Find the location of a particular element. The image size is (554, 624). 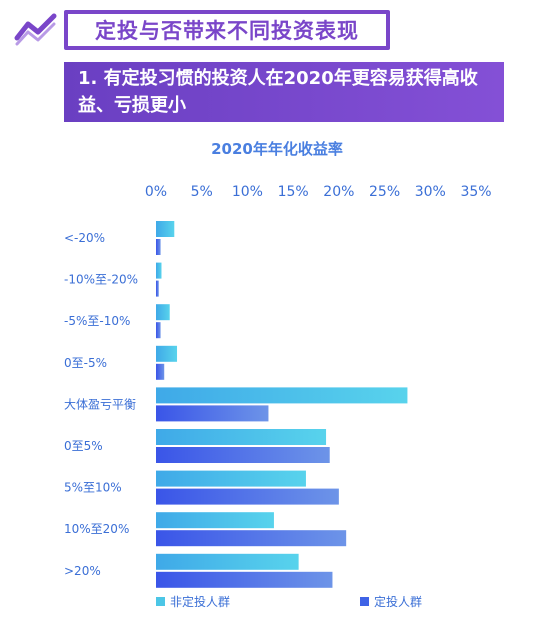

x-tick-label: 35% is located at coordinates (475, 192).